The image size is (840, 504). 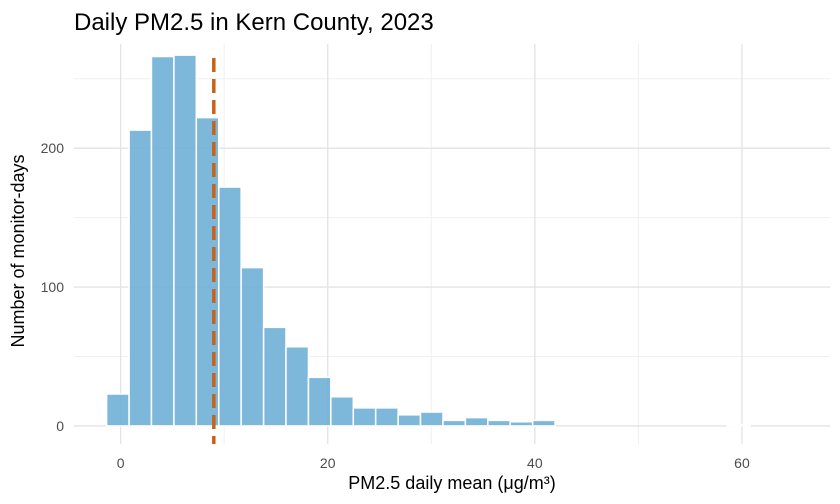 What do you see at coordinates (18, 250) in the screenshot?
I see `y-axis-title: Number of monitor-days` at bounding box center [18, 250].